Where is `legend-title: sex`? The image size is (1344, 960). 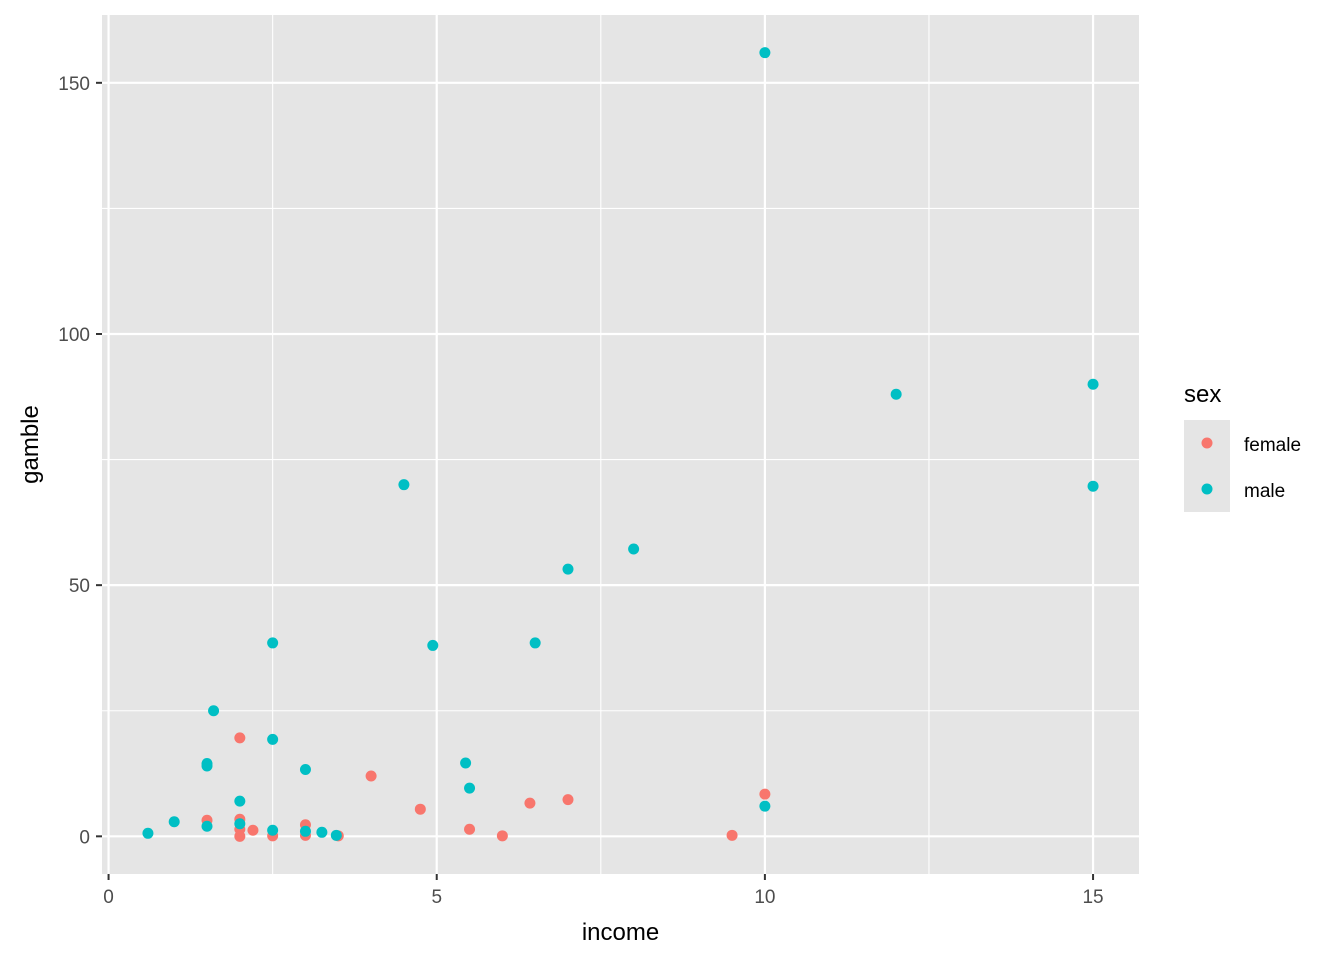
legend-title: sex is located at coordinates (1202, 394).